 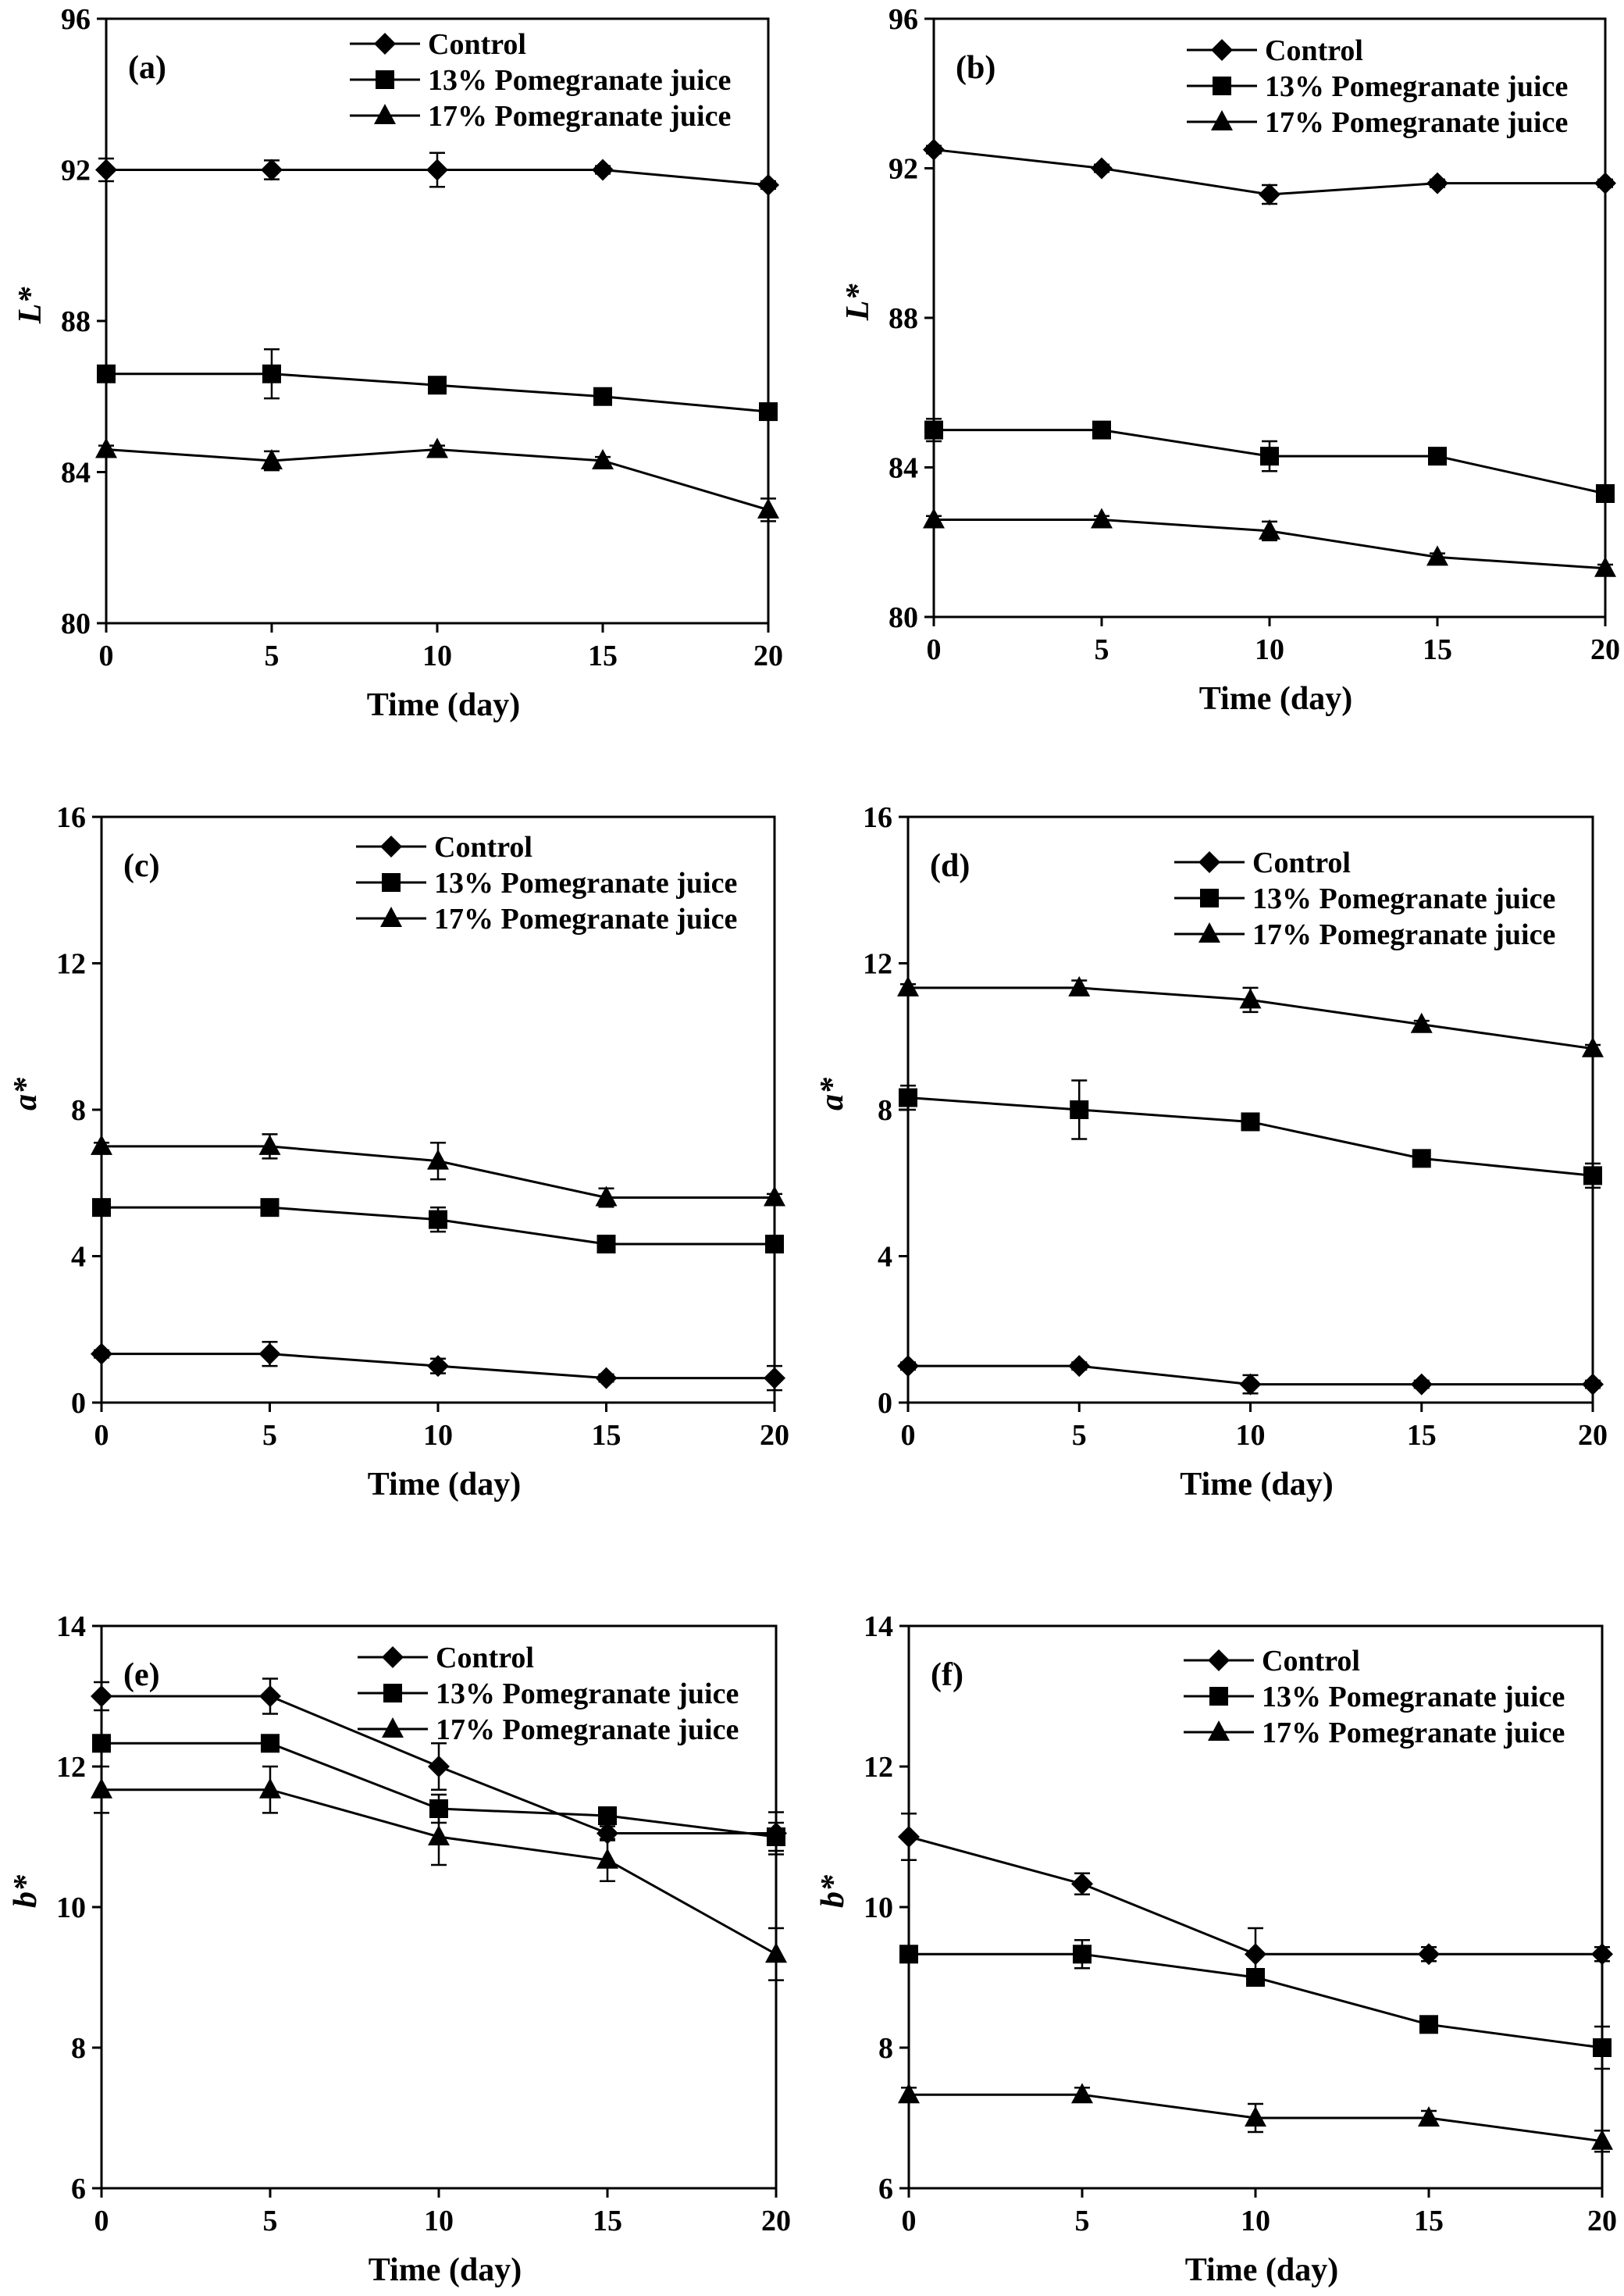 I want to click on y-tick-label: 96, so click(x=76, y=19).